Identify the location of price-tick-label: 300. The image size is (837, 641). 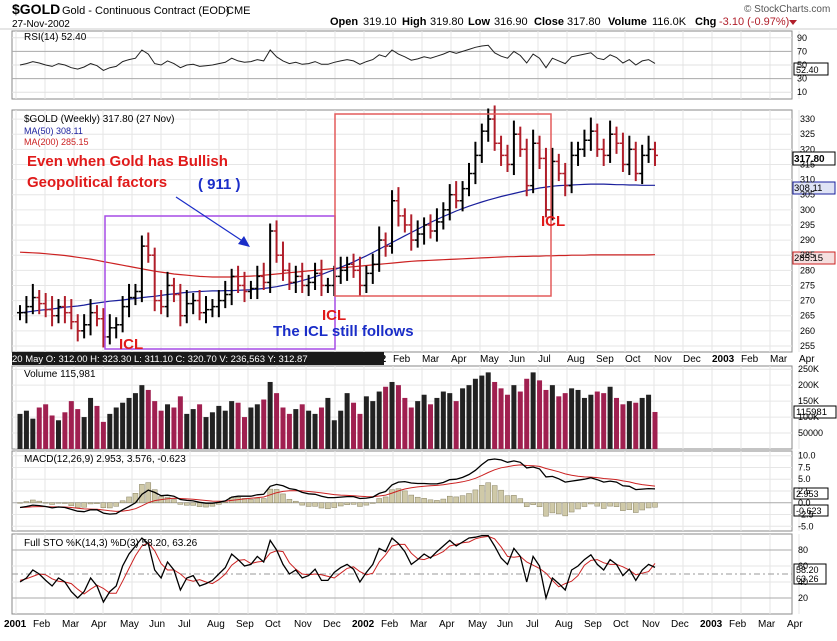
(807, 210).